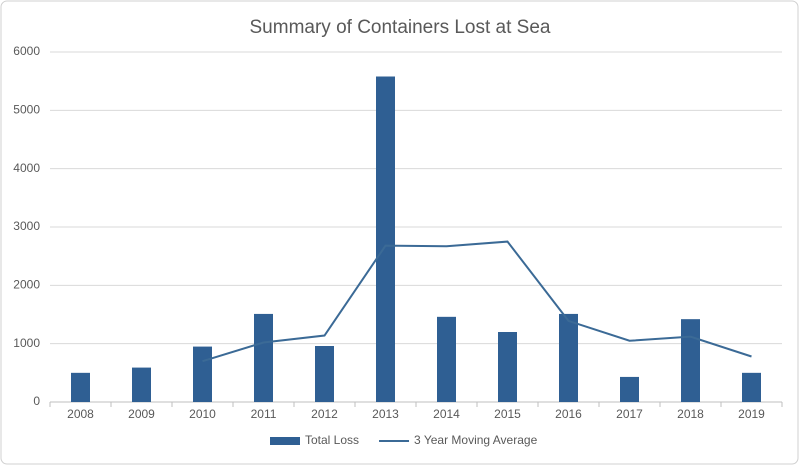 This screenshot has width=800, height=466. What do you see at coordinates (26, 226) in the screenshot?
I see `y-tick-label: 3000` at bounding box center [26, 226].